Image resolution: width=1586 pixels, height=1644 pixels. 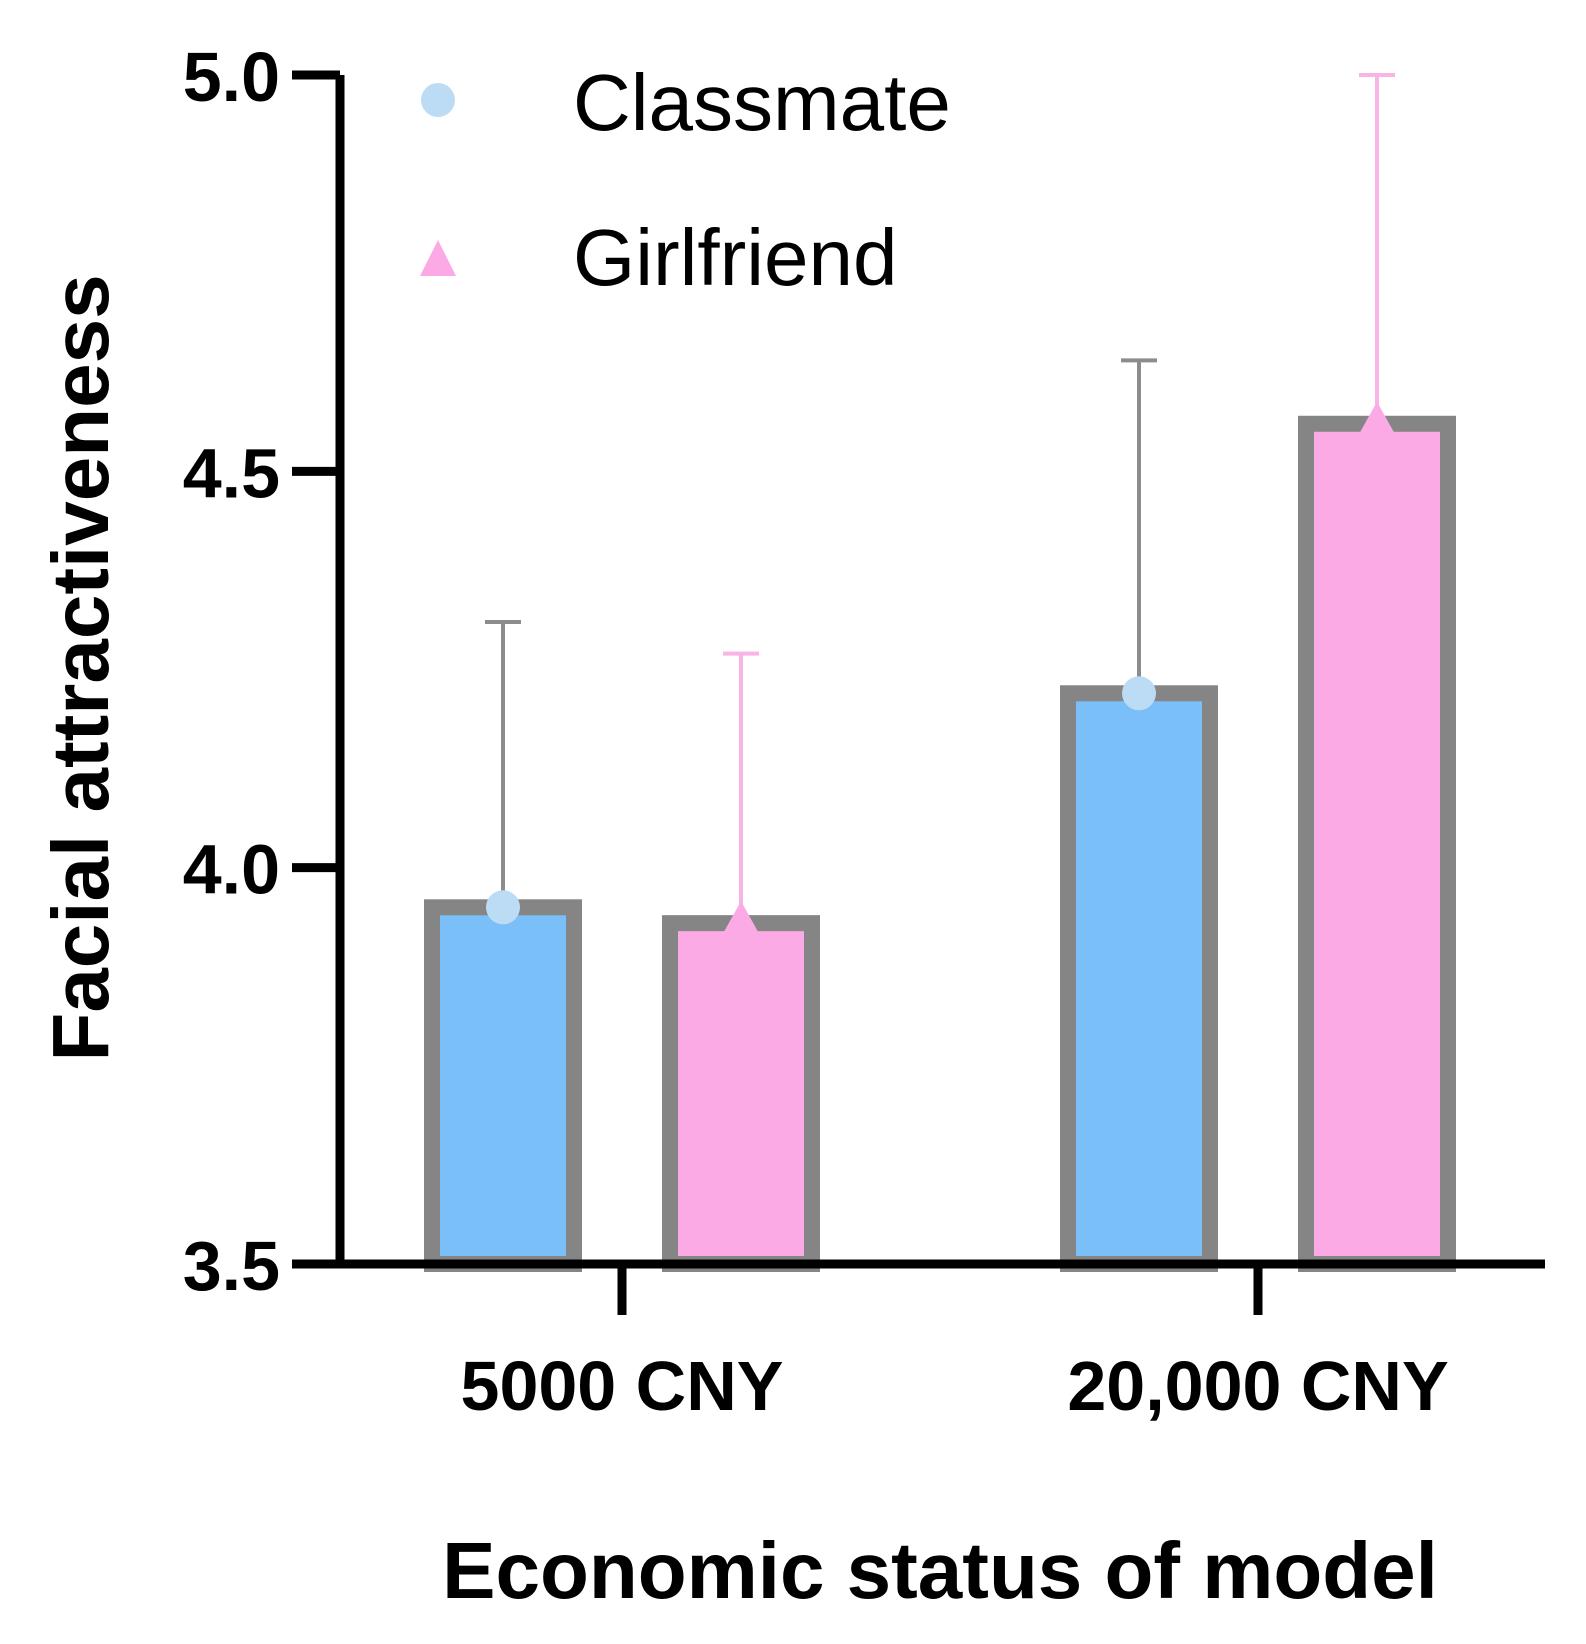 What do you see at coordinates (231, 473) in the screenshot?
I see `y-tick-label: 4.5` at bounding box center [231, 473].